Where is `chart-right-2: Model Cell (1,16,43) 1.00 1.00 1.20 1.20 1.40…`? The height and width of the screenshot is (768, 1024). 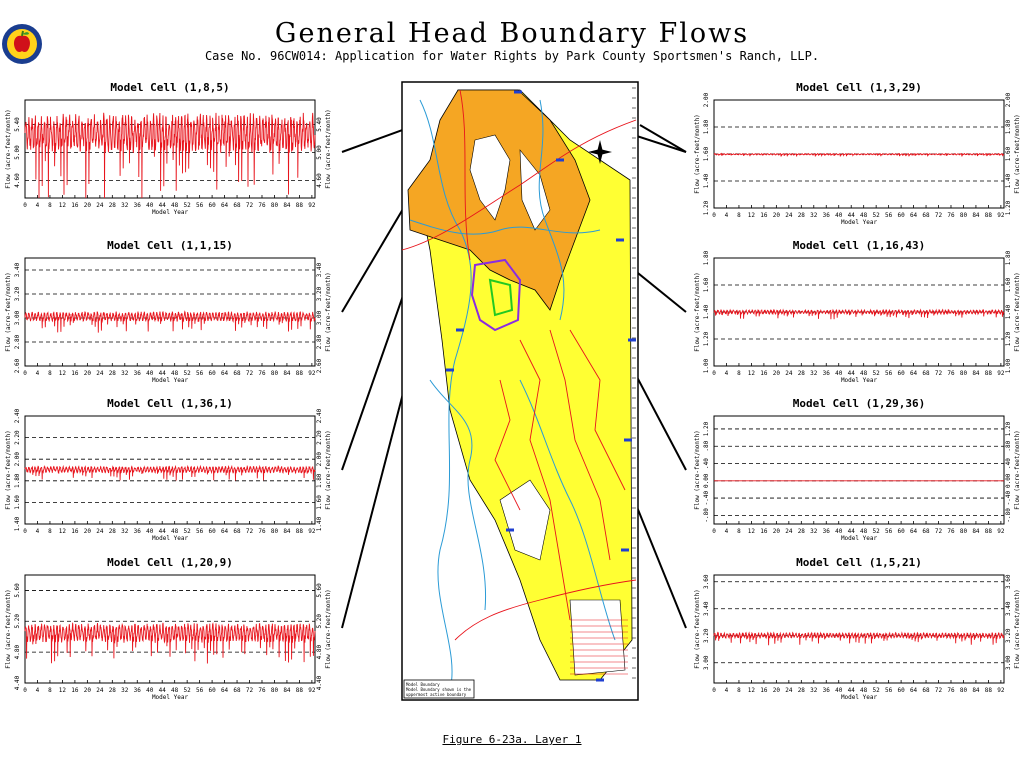 chart-right-2: Model Cell (1,16,43) 1.00 1.00 1.20 1.20 1.40… is located at coordinates (857, 311).